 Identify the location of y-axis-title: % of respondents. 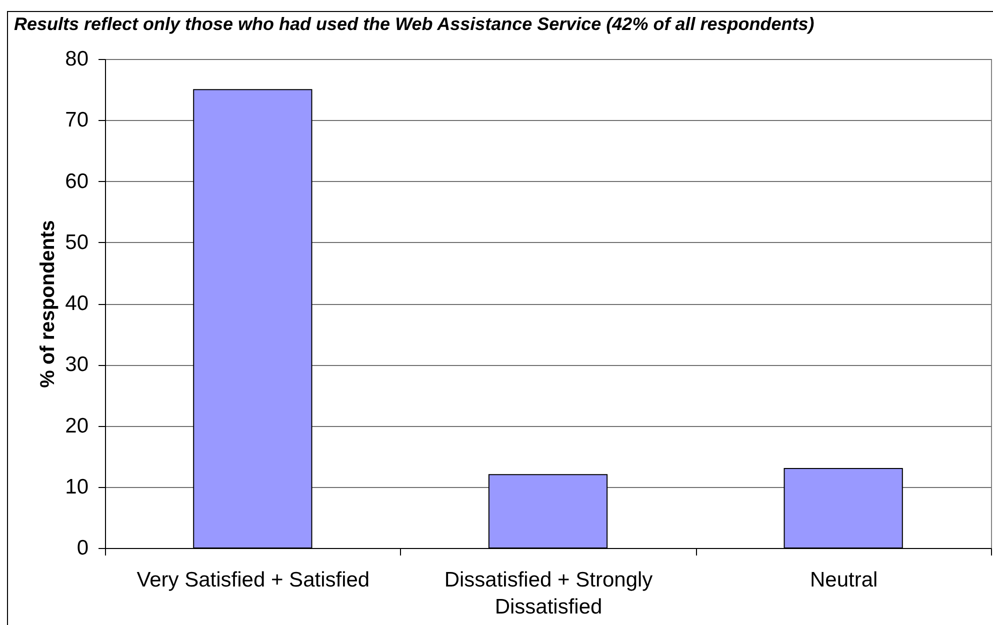
(48, 304).